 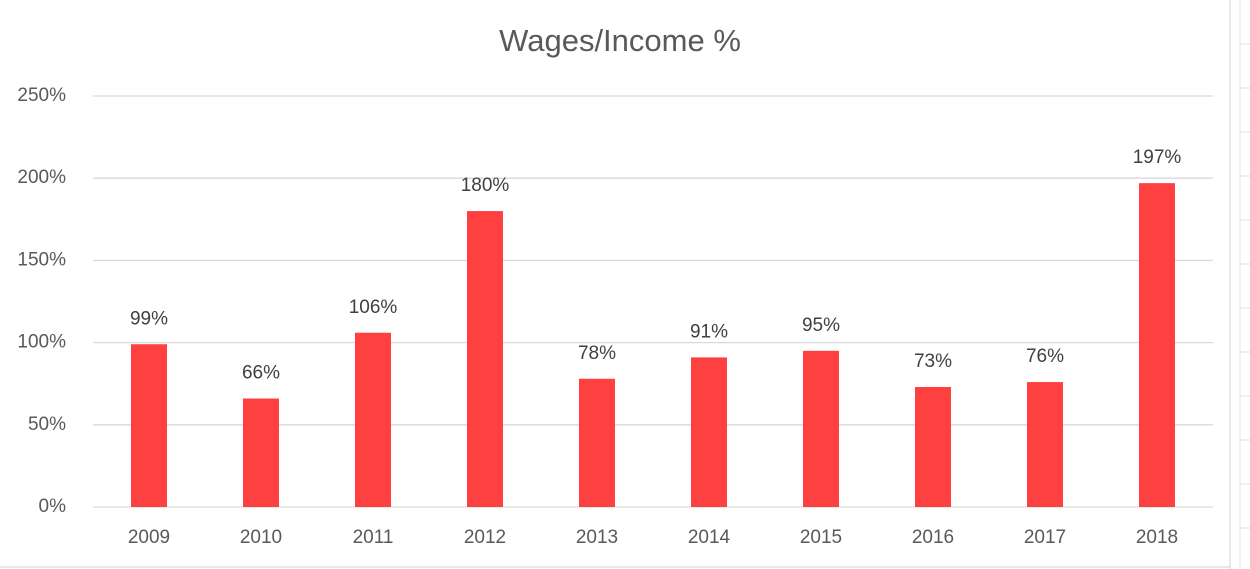 I want to click on y-tick-label: 150%, so click(x=41, y=259).